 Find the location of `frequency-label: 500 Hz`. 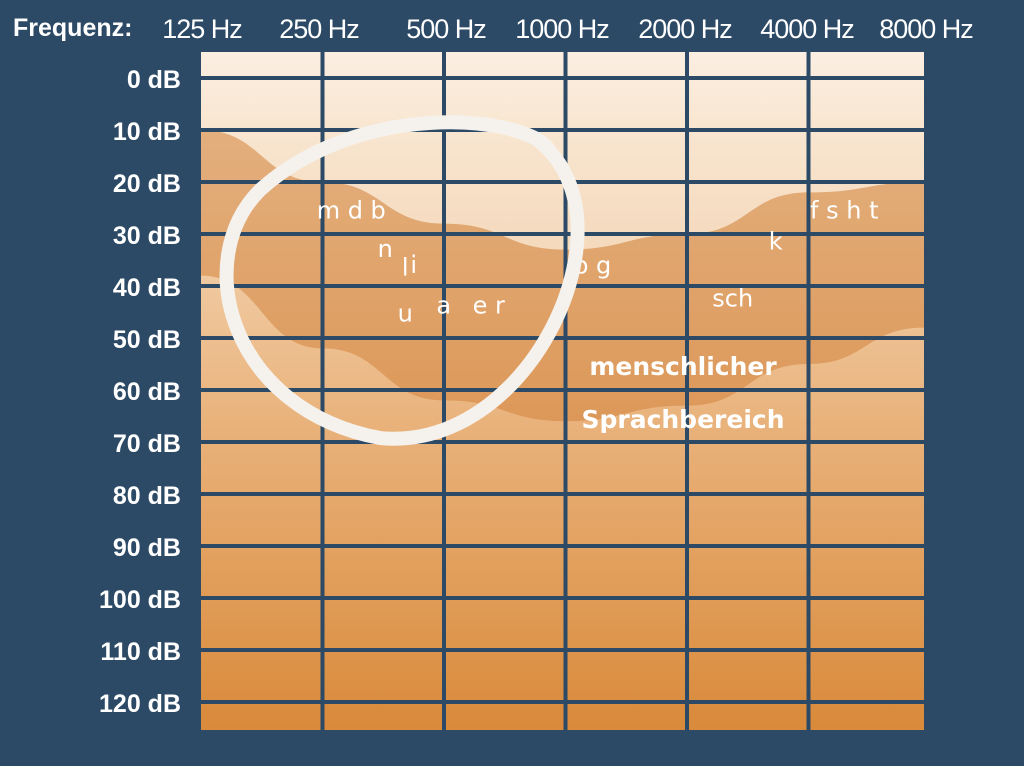

frequency-label: 500 Hz is located at coordinates (446, 29).